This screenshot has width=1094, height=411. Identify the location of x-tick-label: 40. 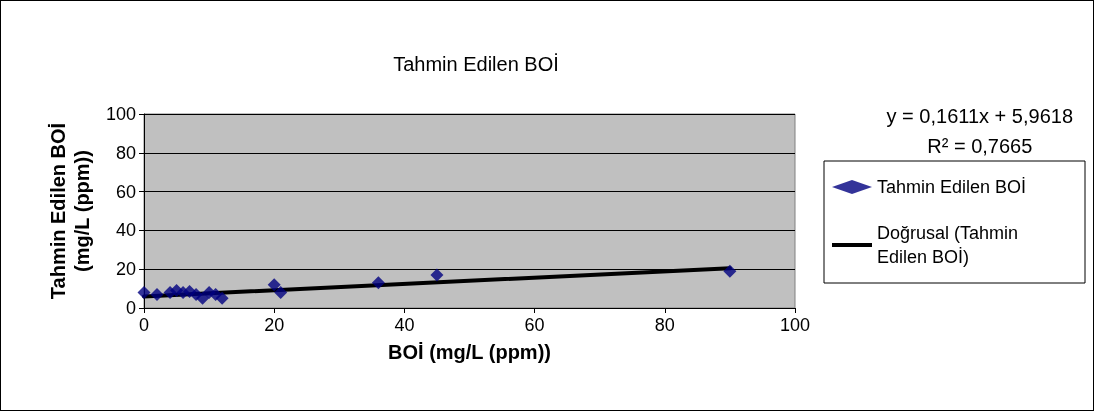
(404, 325).